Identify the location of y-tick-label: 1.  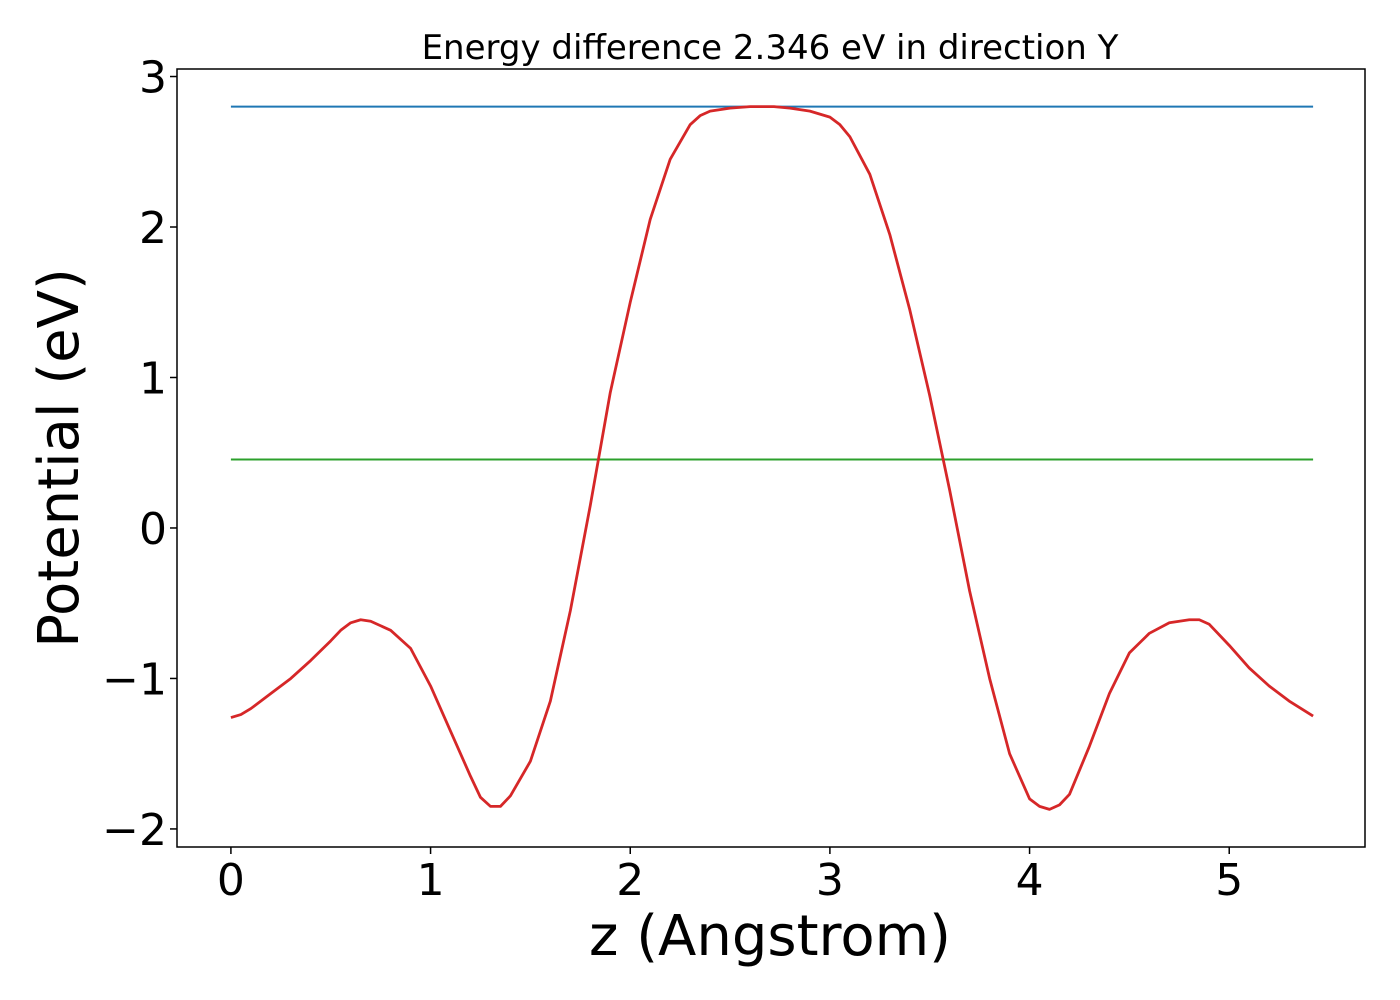
(153, 378).